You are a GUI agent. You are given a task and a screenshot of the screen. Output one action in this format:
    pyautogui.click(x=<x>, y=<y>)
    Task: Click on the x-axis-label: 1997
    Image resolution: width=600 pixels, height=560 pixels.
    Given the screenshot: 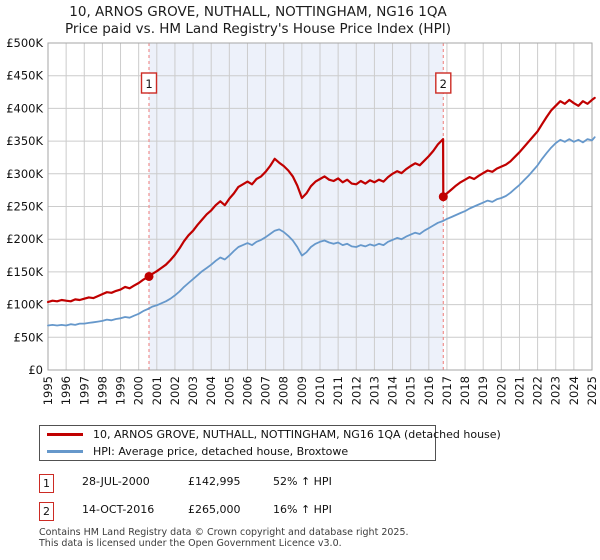 What is the action you would take?
    pyautogui.click(x=84, y=390)
    